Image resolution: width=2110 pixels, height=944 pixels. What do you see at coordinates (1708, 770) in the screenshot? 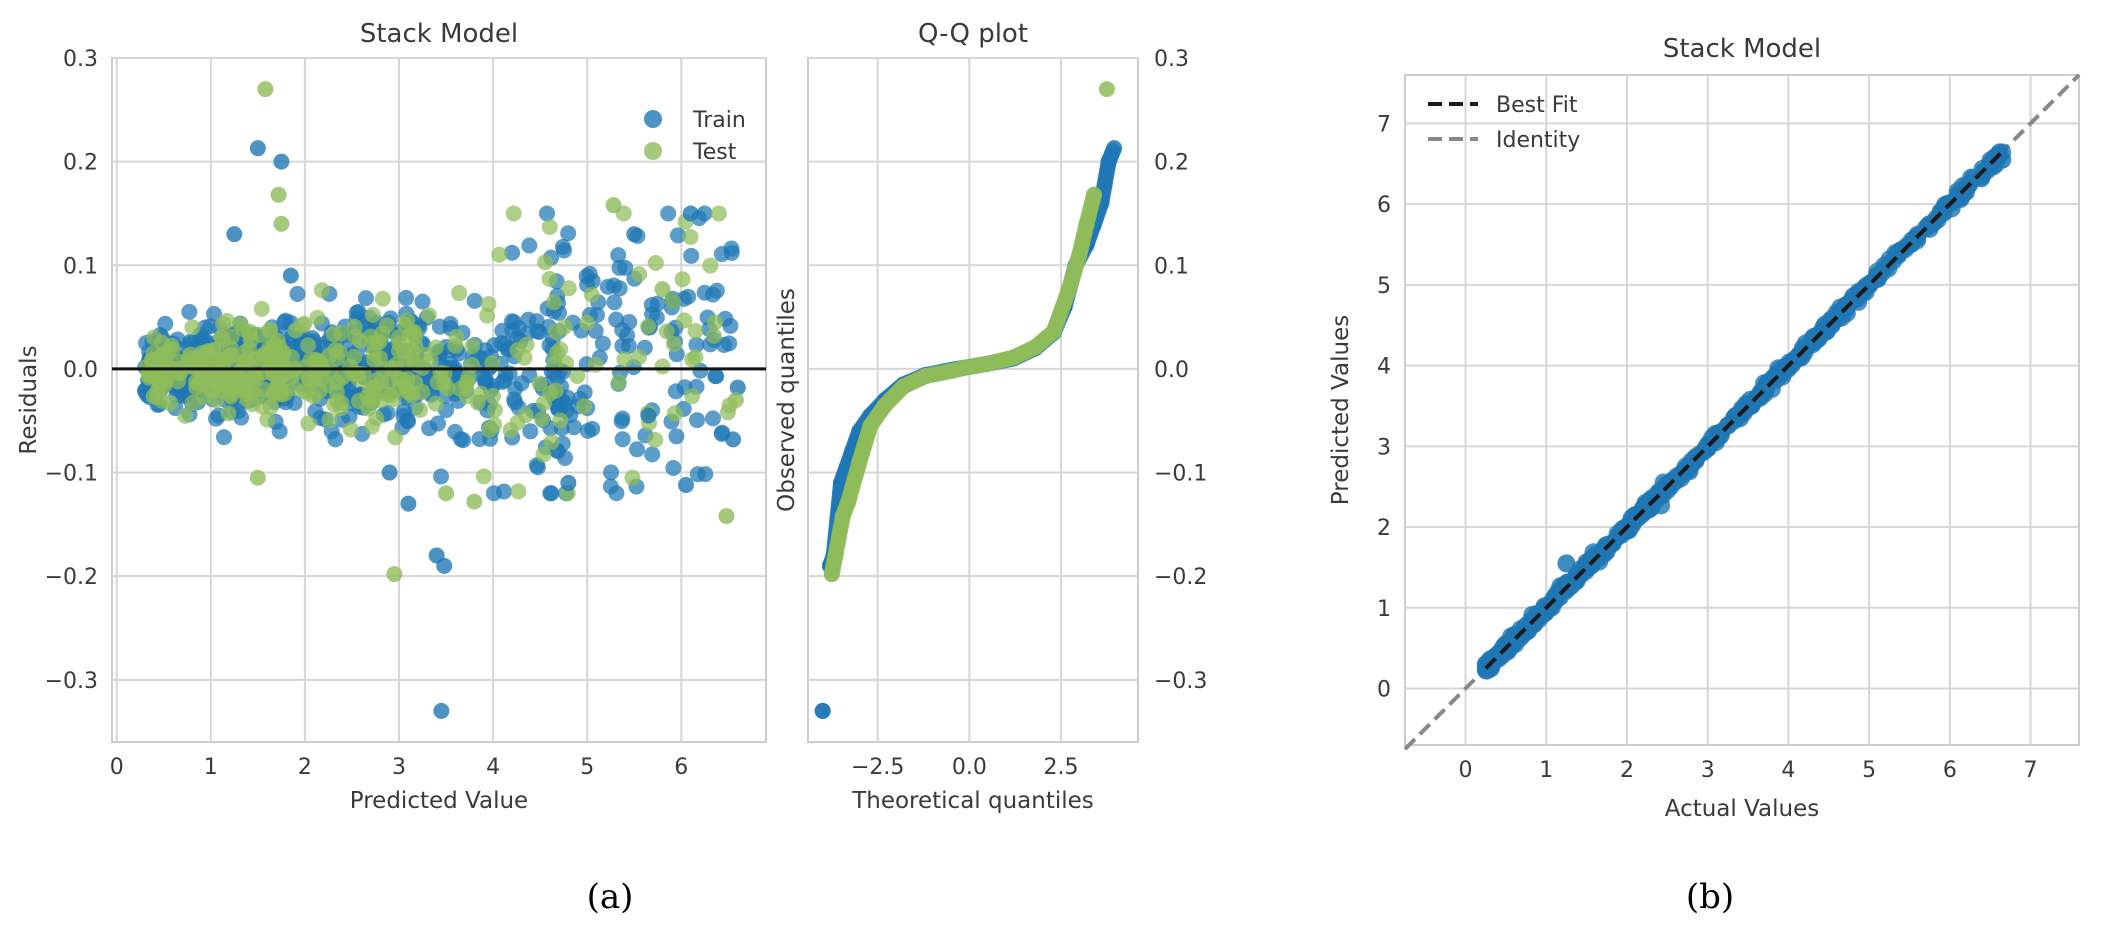
I see `x-tick-label: 3` at bounding box center [1708, 770].